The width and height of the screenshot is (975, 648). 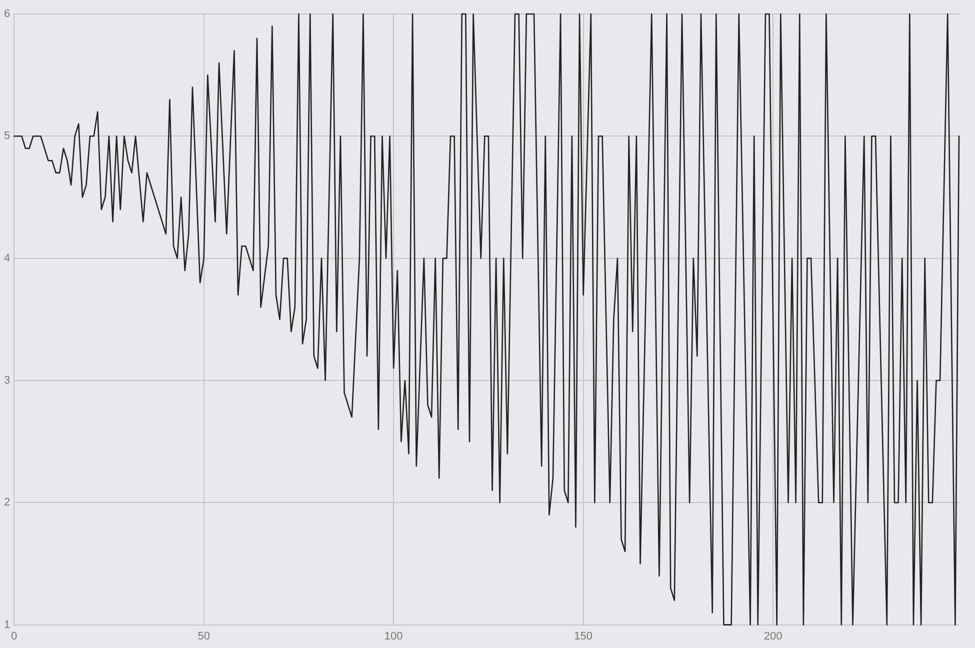 What do you see at coordinates (773, 636) in the screenshot?
I see `x-tick-label: 200` at bounding box center [773, 636].